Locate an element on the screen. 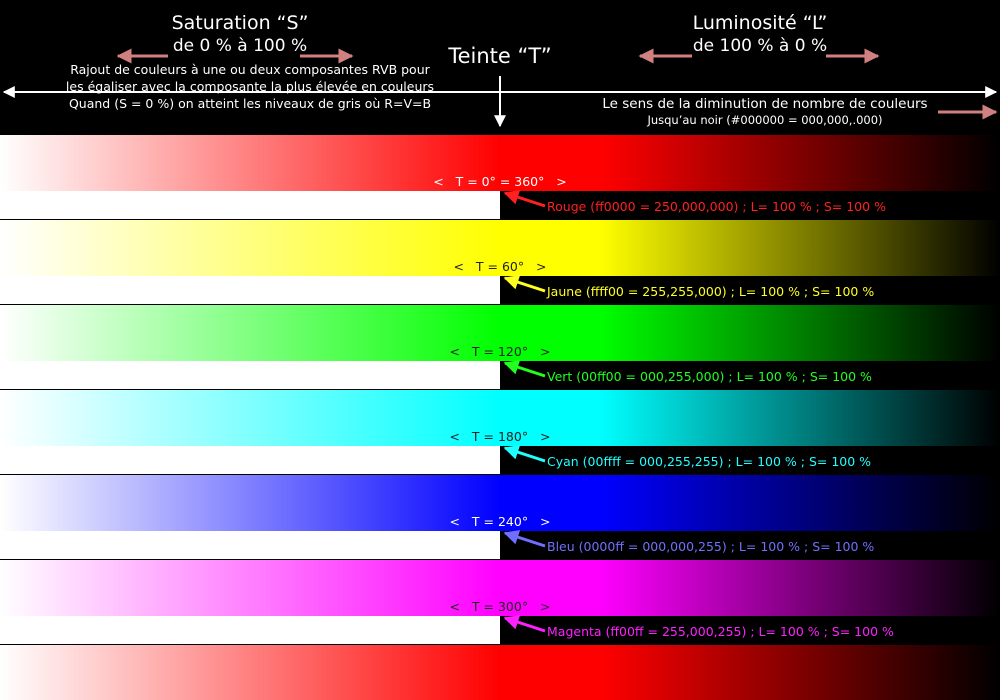 The image size is (1000, 700). saturation-title: Saturation “S” is located at coordinates (240, 23).